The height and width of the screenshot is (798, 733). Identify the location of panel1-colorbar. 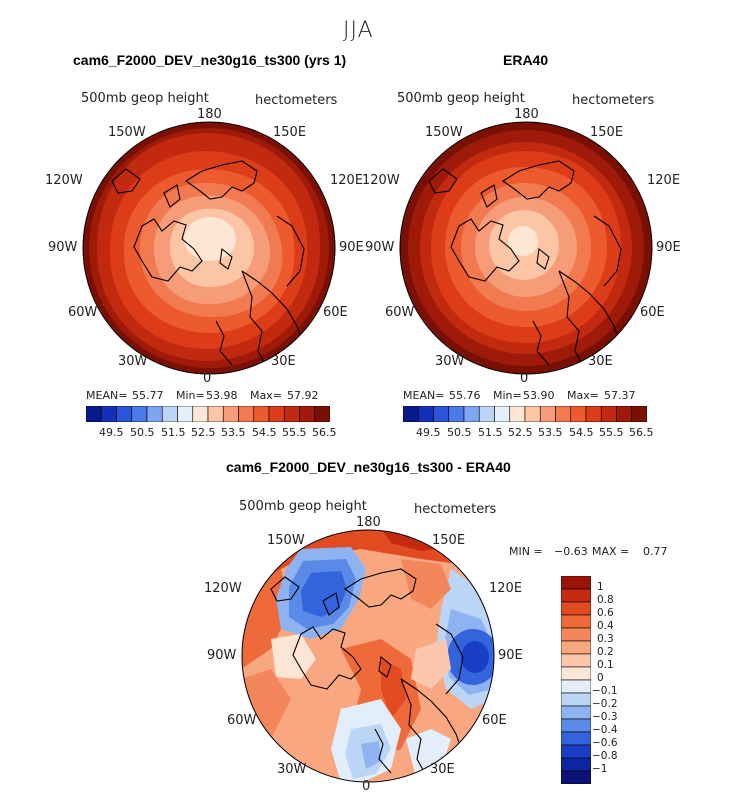
(208, 414).